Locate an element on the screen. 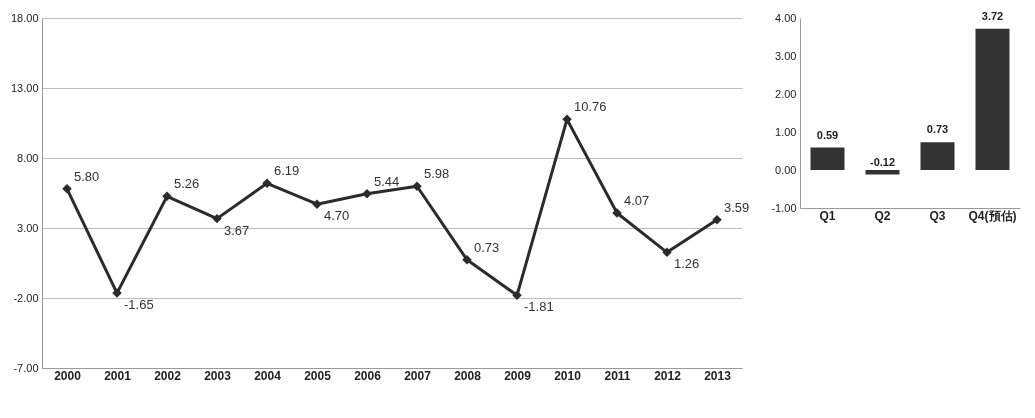  data-label: 10.76 is located at coordinates (590, 107).